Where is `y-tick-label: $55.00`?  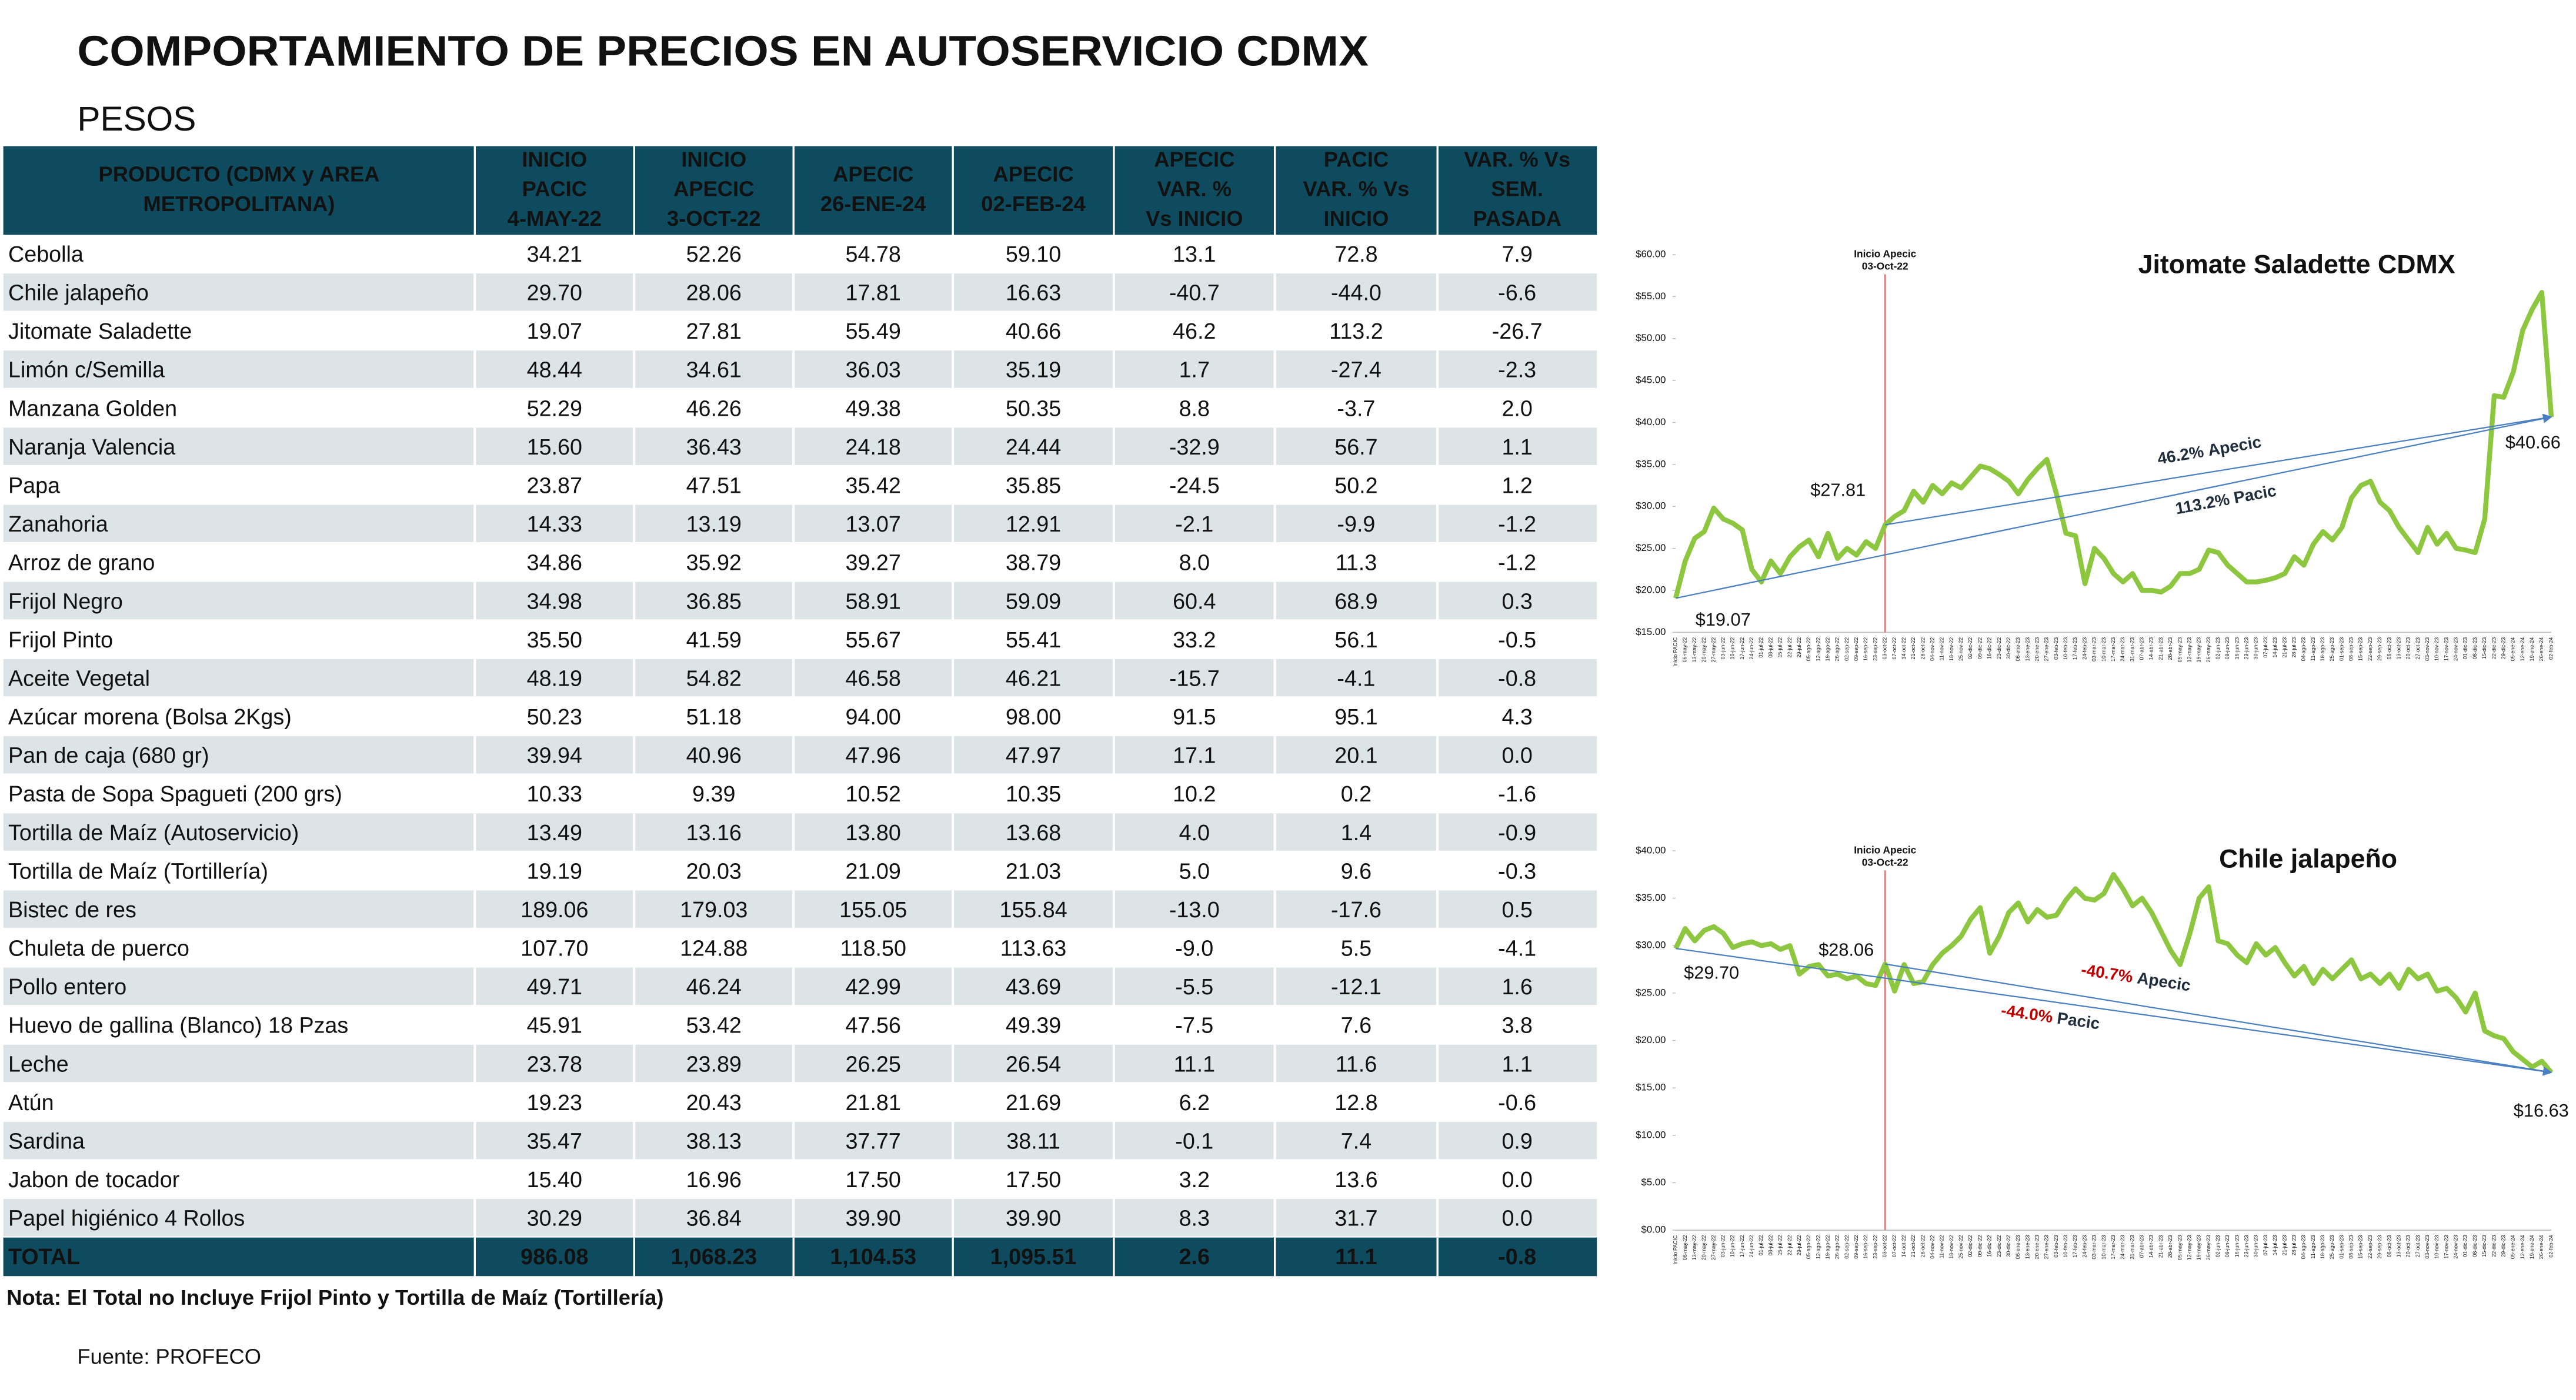
y-tick-label: $55.00 is located at coordinates (1651, 296).